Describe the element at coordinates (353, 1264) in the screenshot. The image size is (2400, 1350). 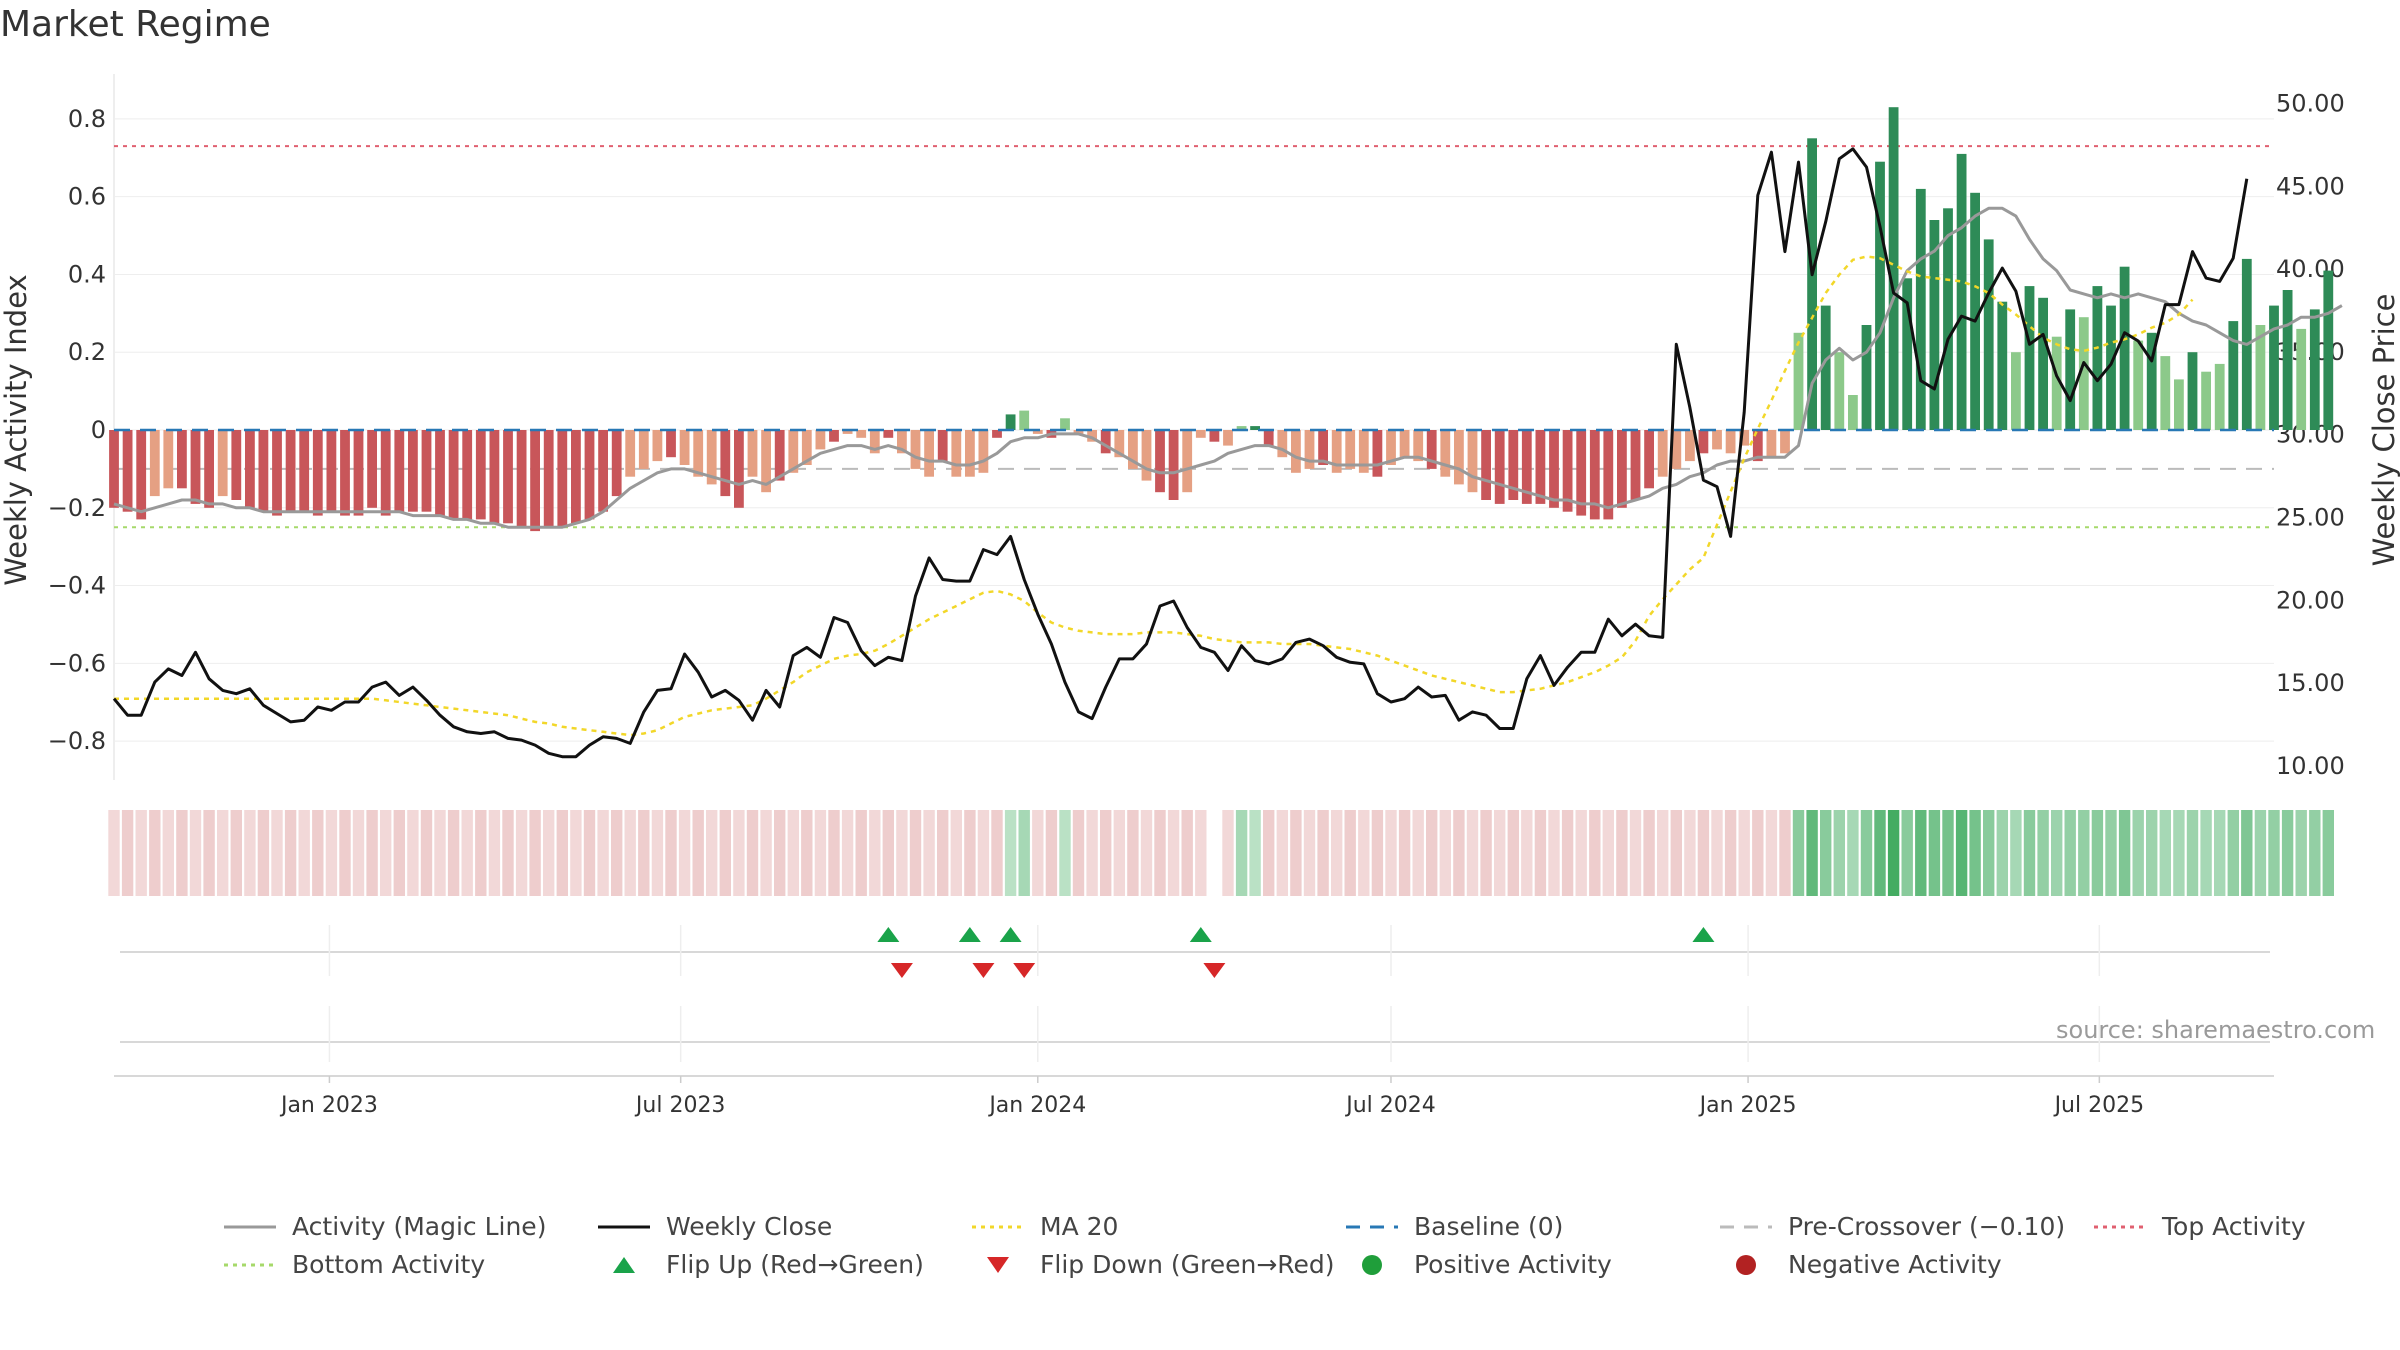
I see `legend-item: Bottom Activity` at that location.